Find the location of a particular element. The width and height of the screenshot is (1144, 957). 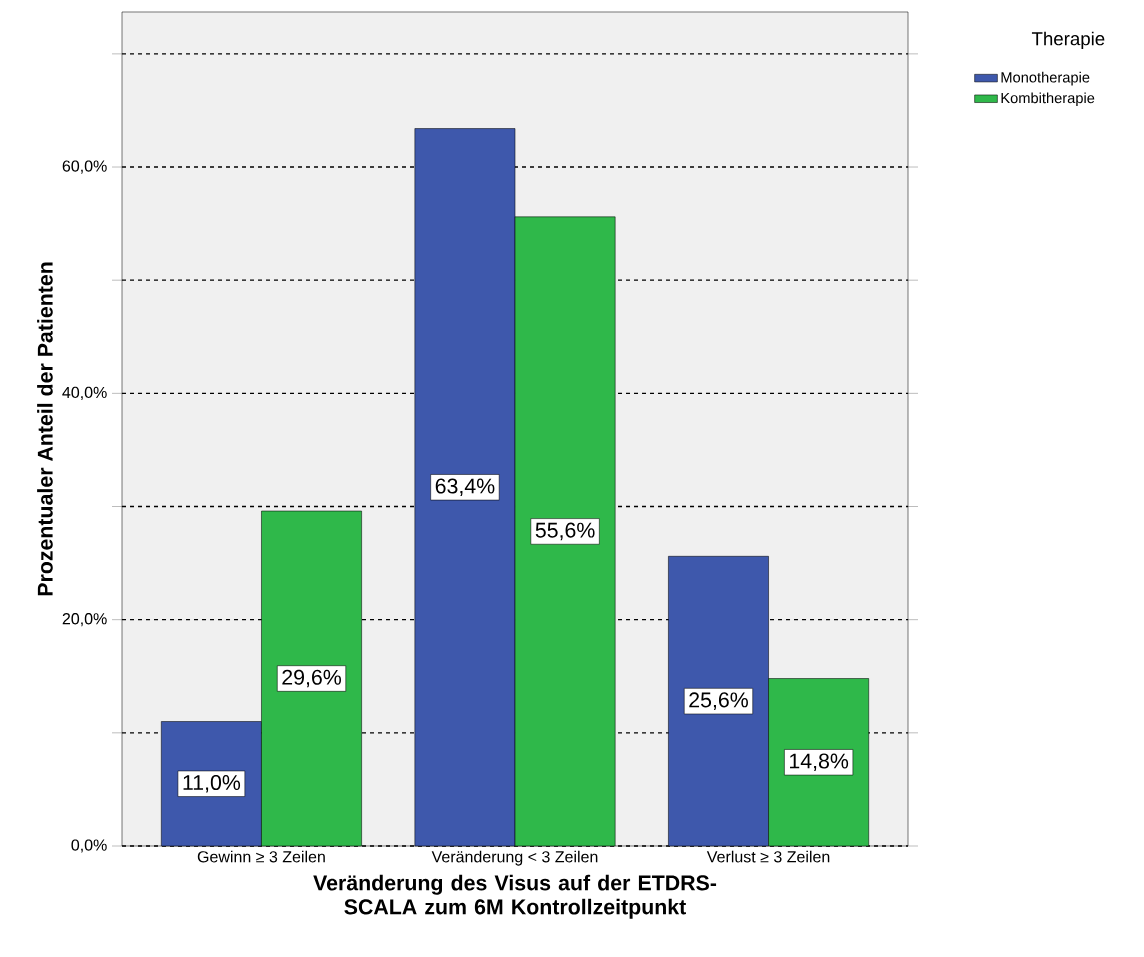

x-tick-label: Verlust ≥ 3 Zeilen is located at coordinates (768, 856).